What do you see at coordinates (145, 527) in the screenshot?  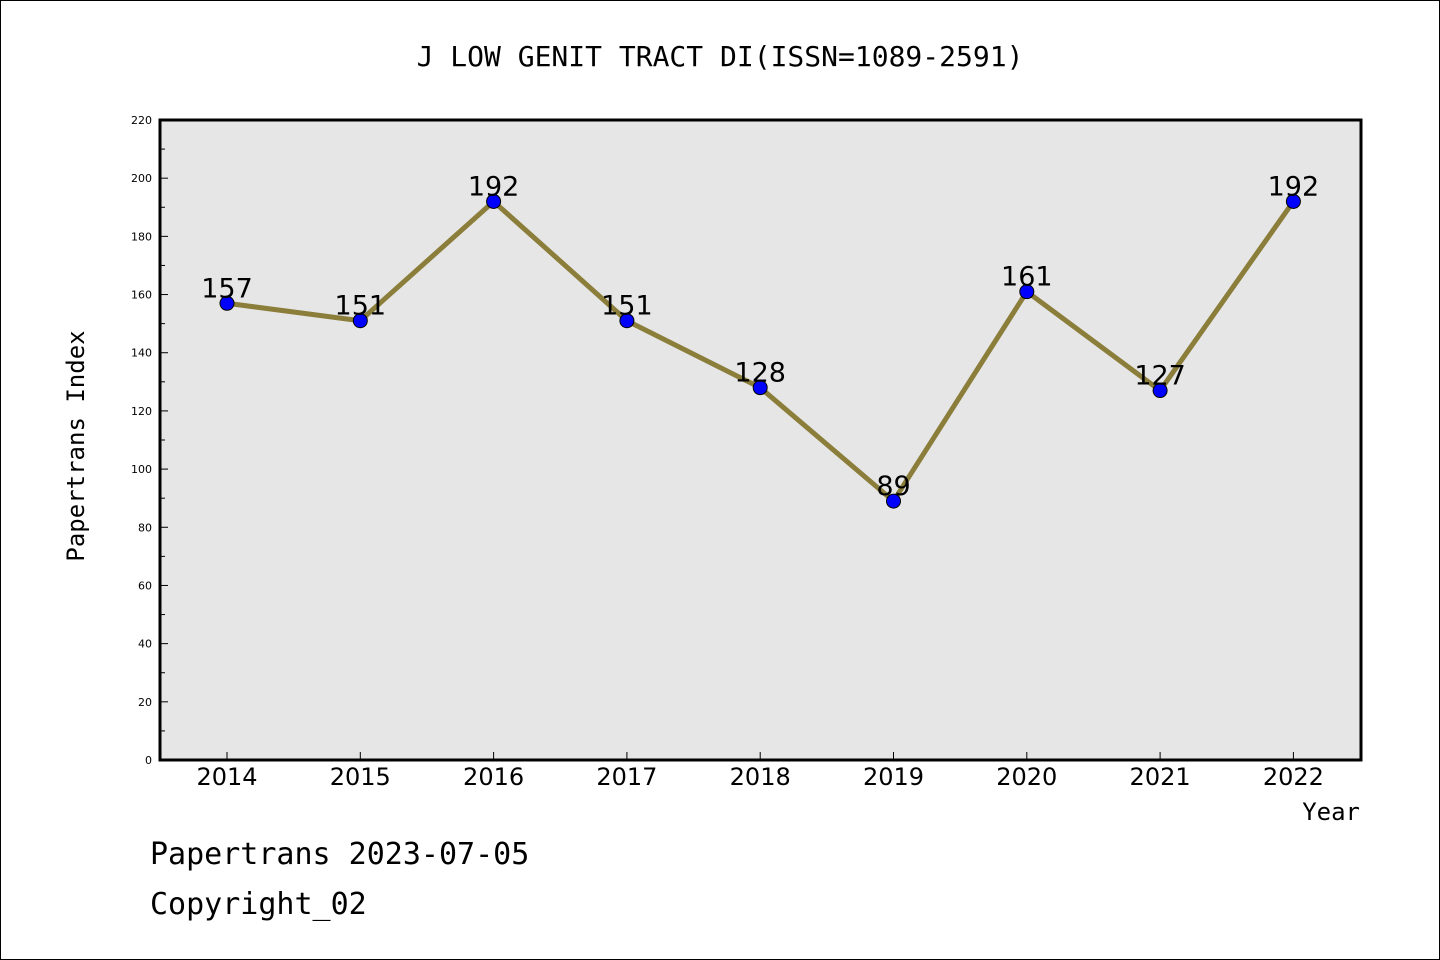 I see `y-tick-label: 80` at bounding box center [145, 527].